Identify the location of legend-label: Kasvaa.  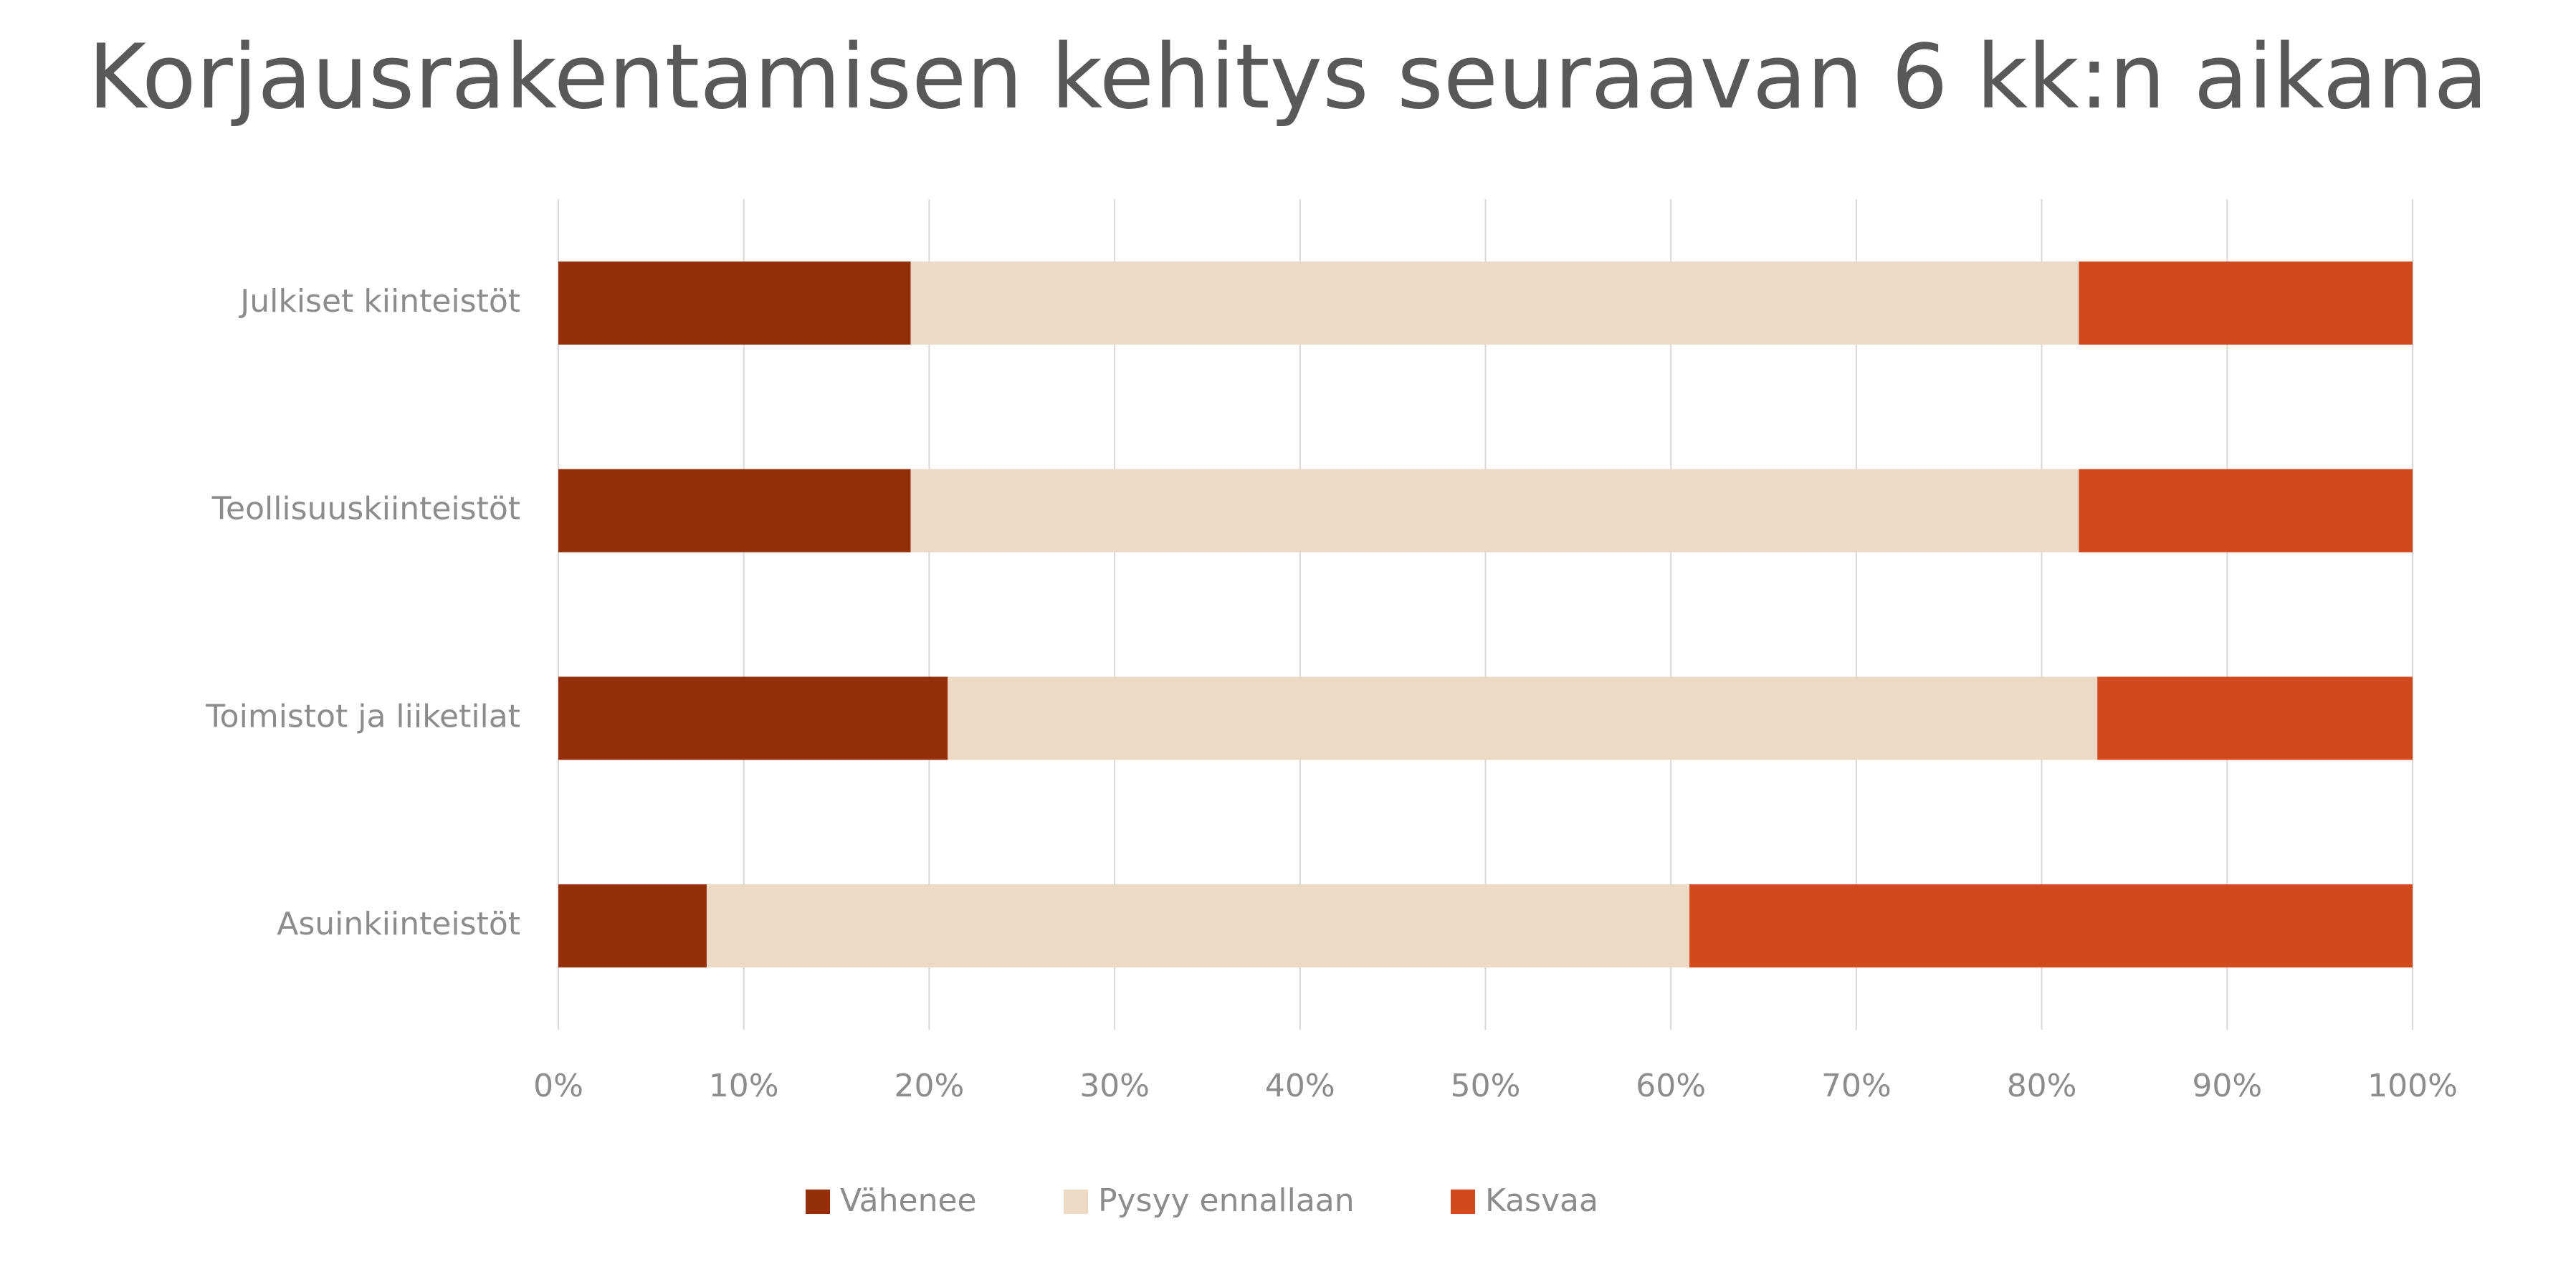
(1541, 1200).